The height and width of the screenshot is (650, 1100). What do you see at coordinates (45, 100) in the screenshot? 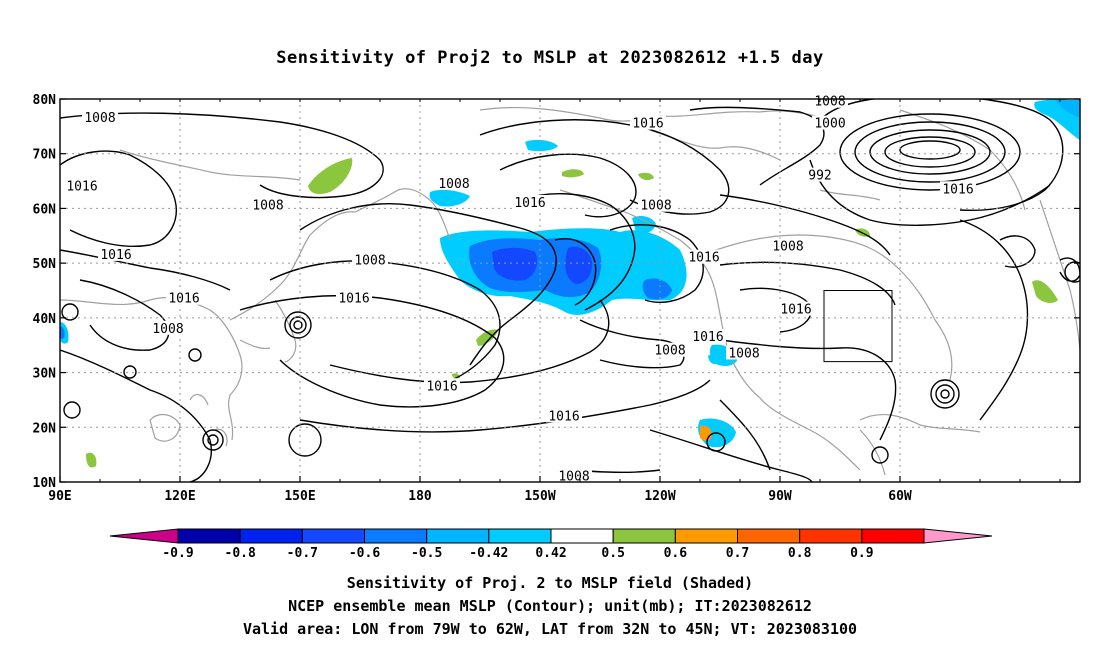
I see `lat-label: 80N` at bounding box center [45, 100].